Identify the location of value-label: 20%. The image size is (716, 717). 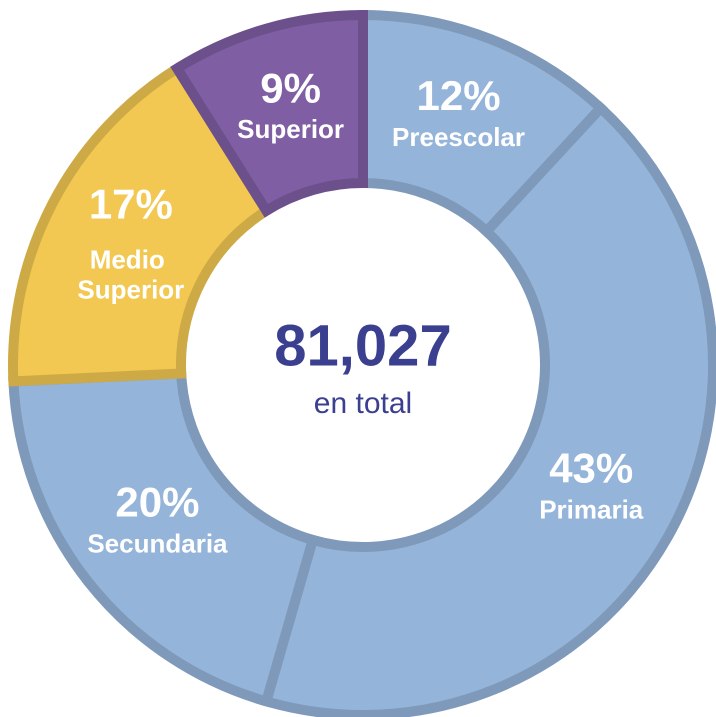
(157, 502).